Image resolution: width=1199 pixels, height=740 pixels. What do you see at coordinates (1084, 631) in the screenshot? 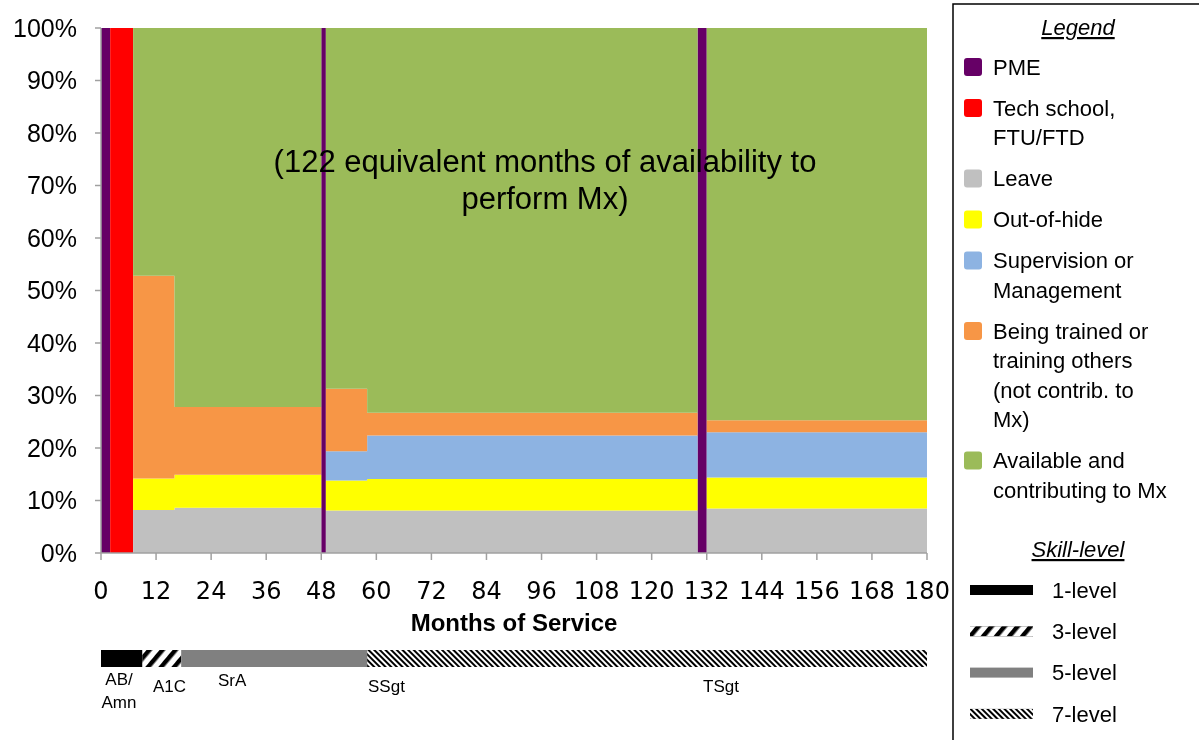
I see `legend-label: 3-level` at bounding box center [1084, 631].